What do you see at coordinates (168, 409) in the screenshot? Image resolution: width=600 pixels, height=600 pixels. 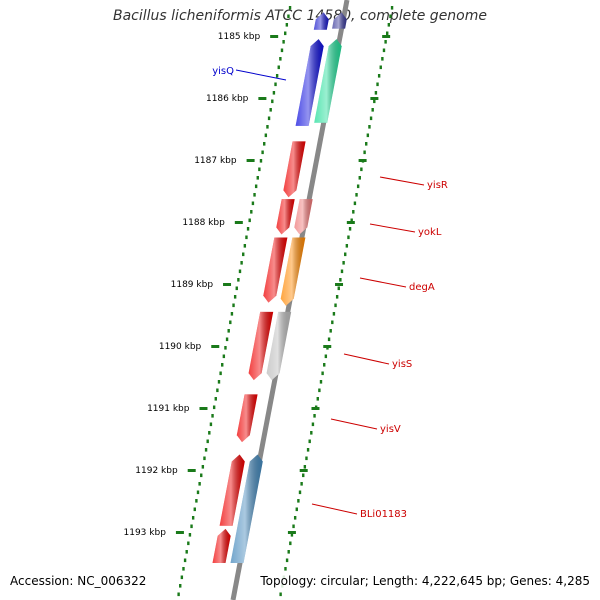 I see `tick-label: 1191 kbp` at bounding box center [168, 409].